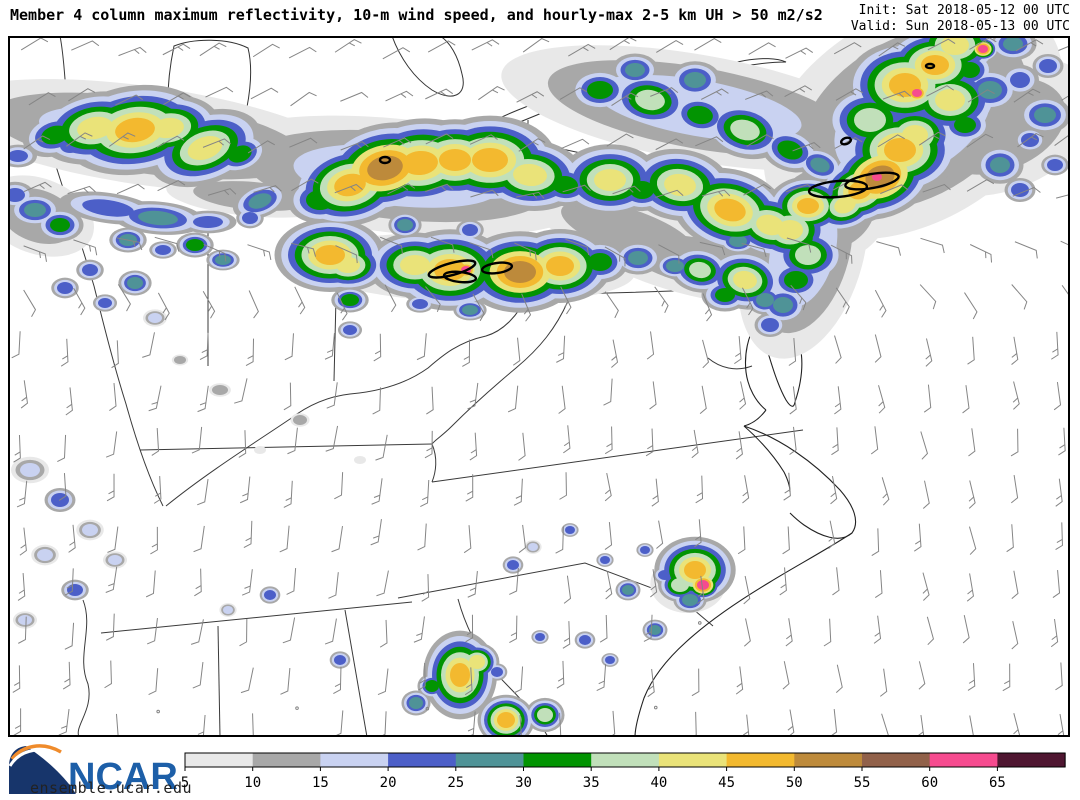 The image size is (1080, 800). I want to click on colorbar-tick-label: 45, so click(726, 783).